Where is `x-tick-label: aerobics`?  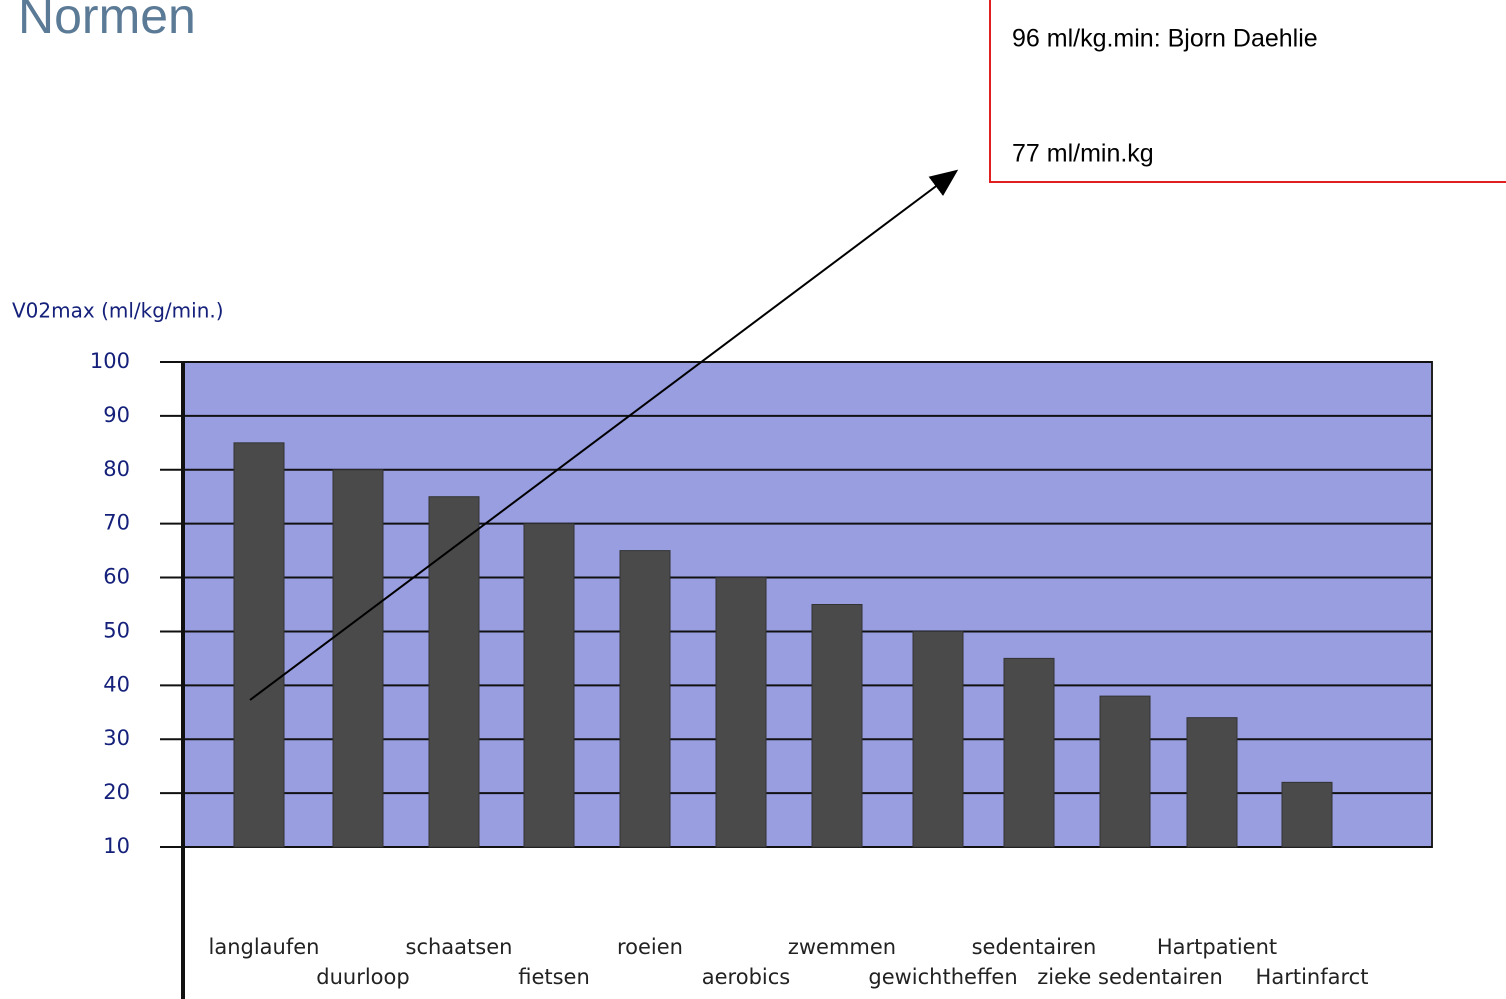
x-tick-label: aerobics is located at coordinates (746, 977).